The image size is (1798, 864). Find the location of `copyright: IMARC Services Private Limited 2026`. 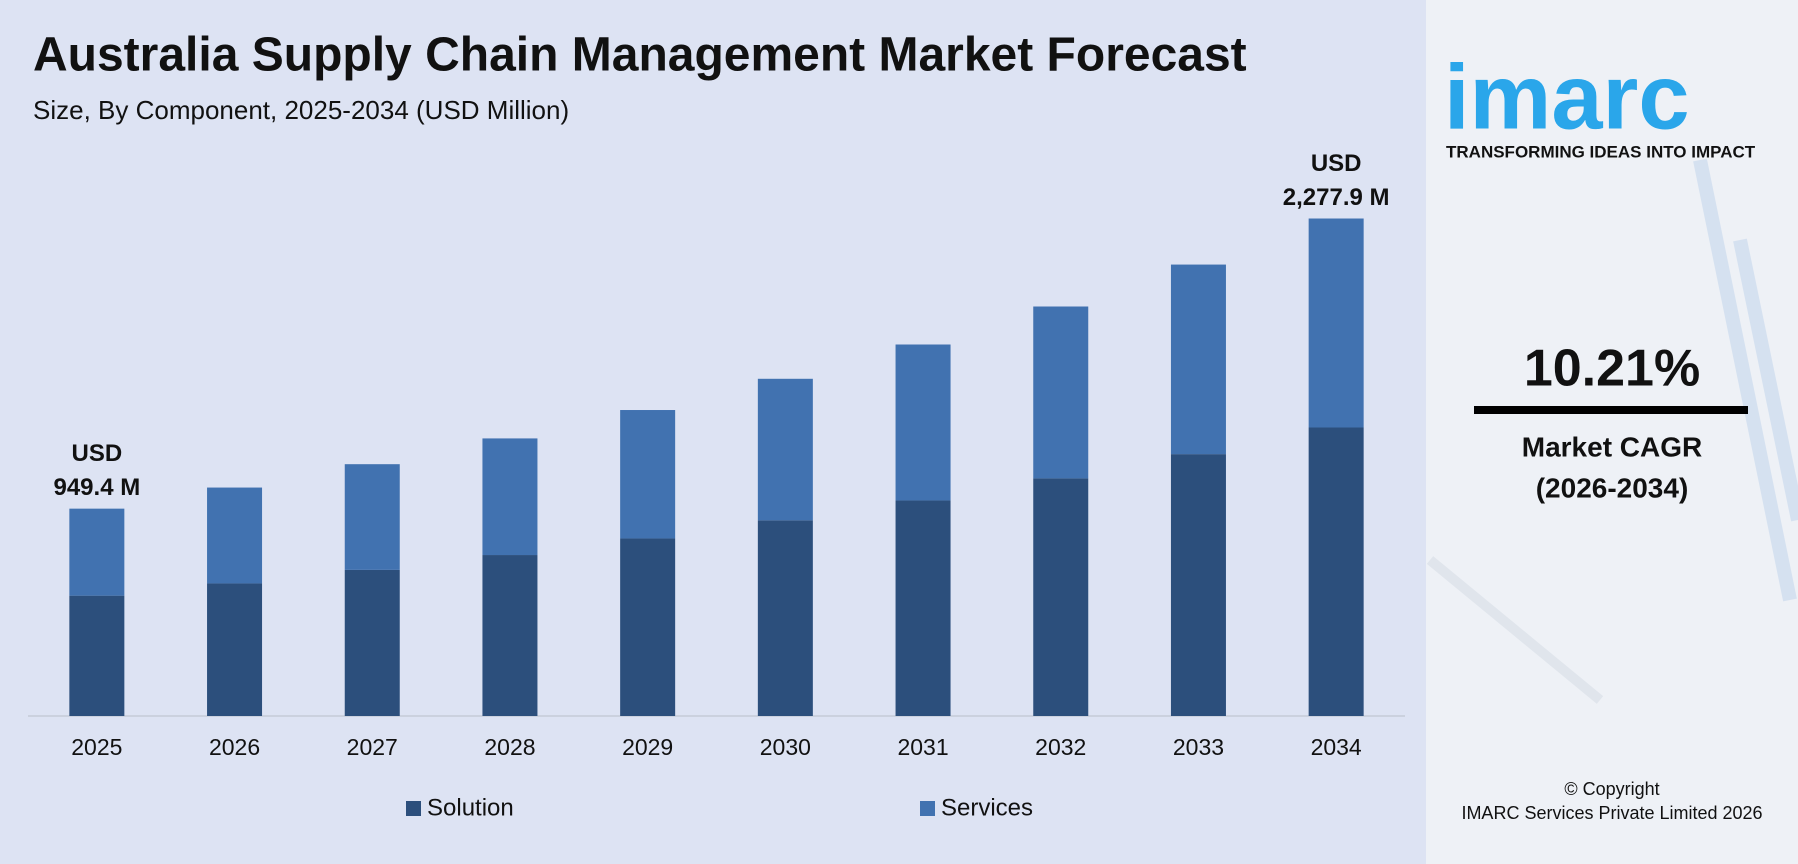

copyright: IMARC Services Private Limited 2026 is located at coordinates (1611, 813).